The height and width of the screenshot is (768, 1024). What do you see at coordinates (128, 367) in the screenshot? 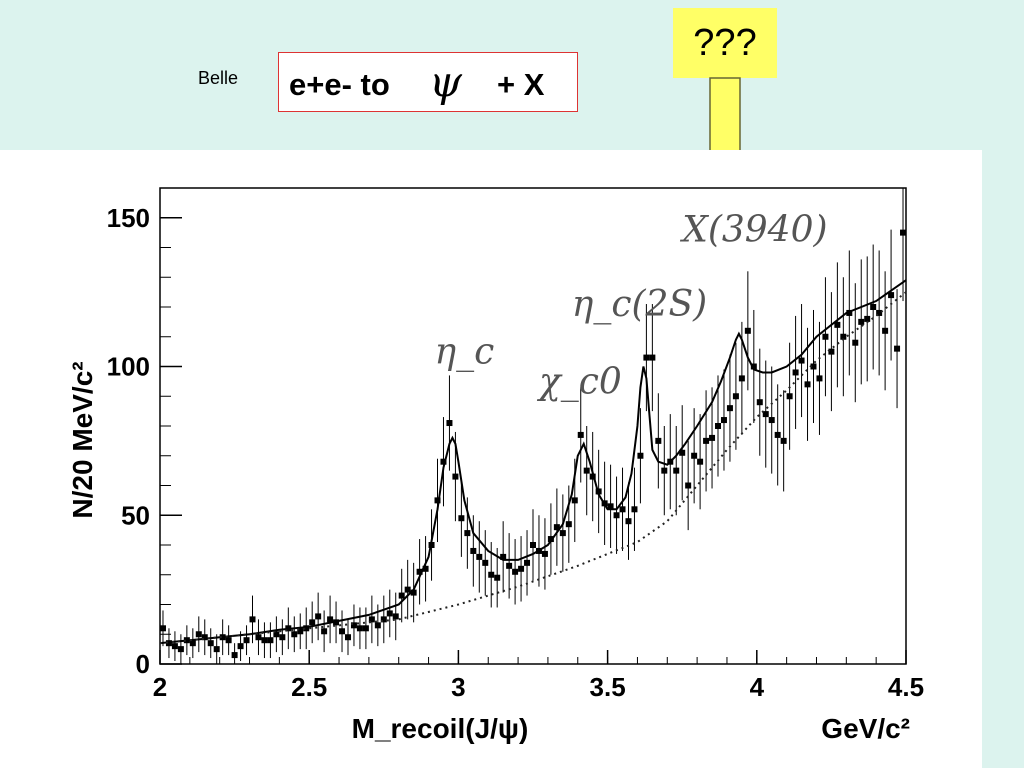
I see `y-tick-label: 100` at bounding box center [128, 367].